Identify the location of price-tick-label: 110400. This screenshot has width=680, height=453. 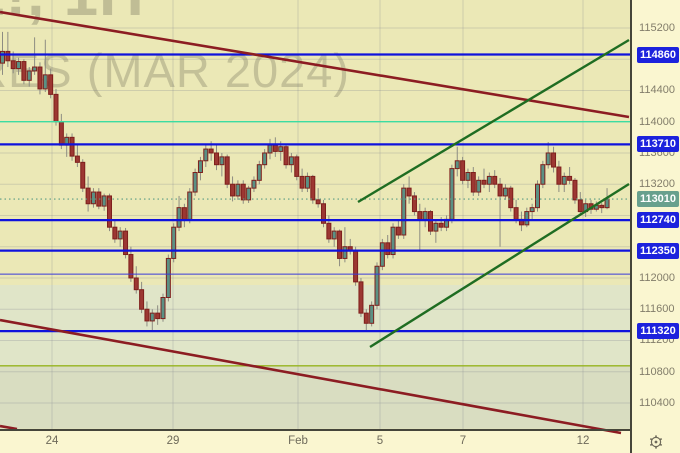
(657, 402).